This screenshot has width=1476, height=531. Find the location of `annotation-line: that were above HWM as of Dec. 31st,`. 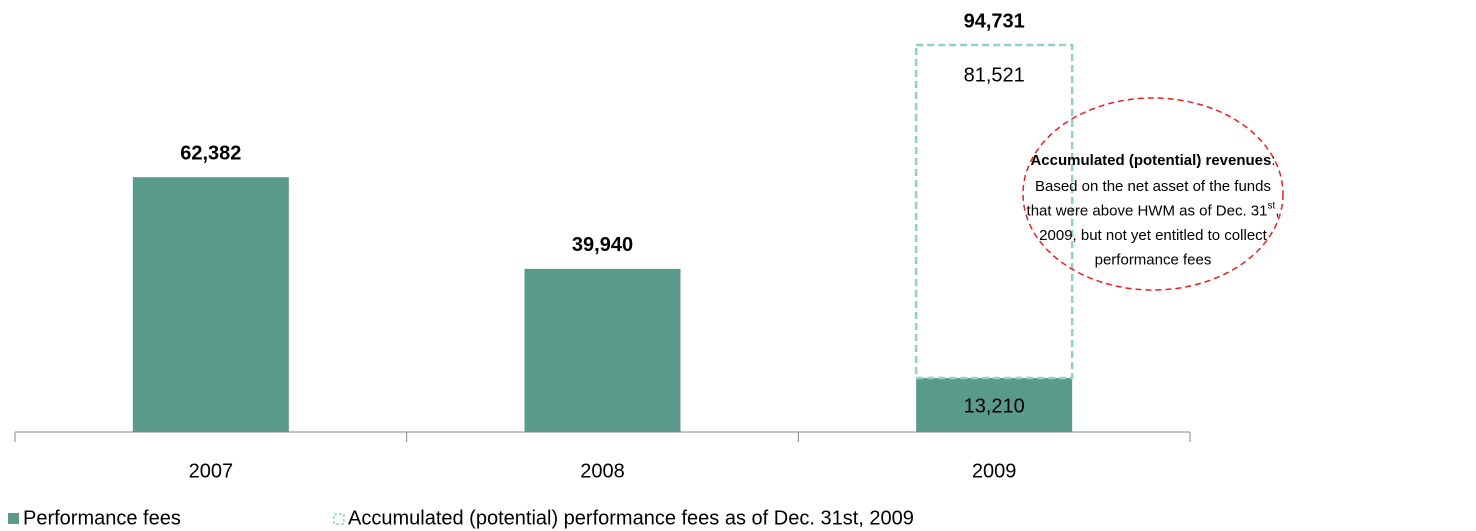

annotation-line: that were above HWM as of Dec. 31st, is located at coordinates (1153, 210).